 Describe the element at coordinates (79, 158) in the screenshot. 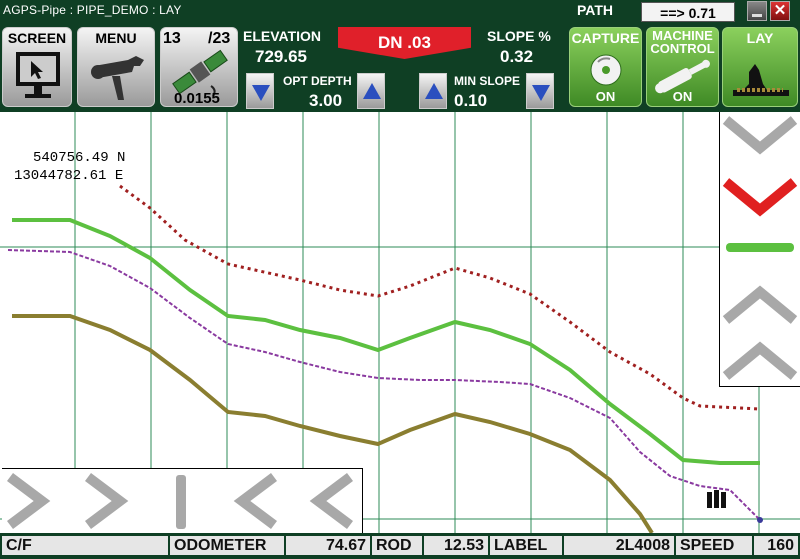

I see `northing-readout: 540756.49 N` at that location.